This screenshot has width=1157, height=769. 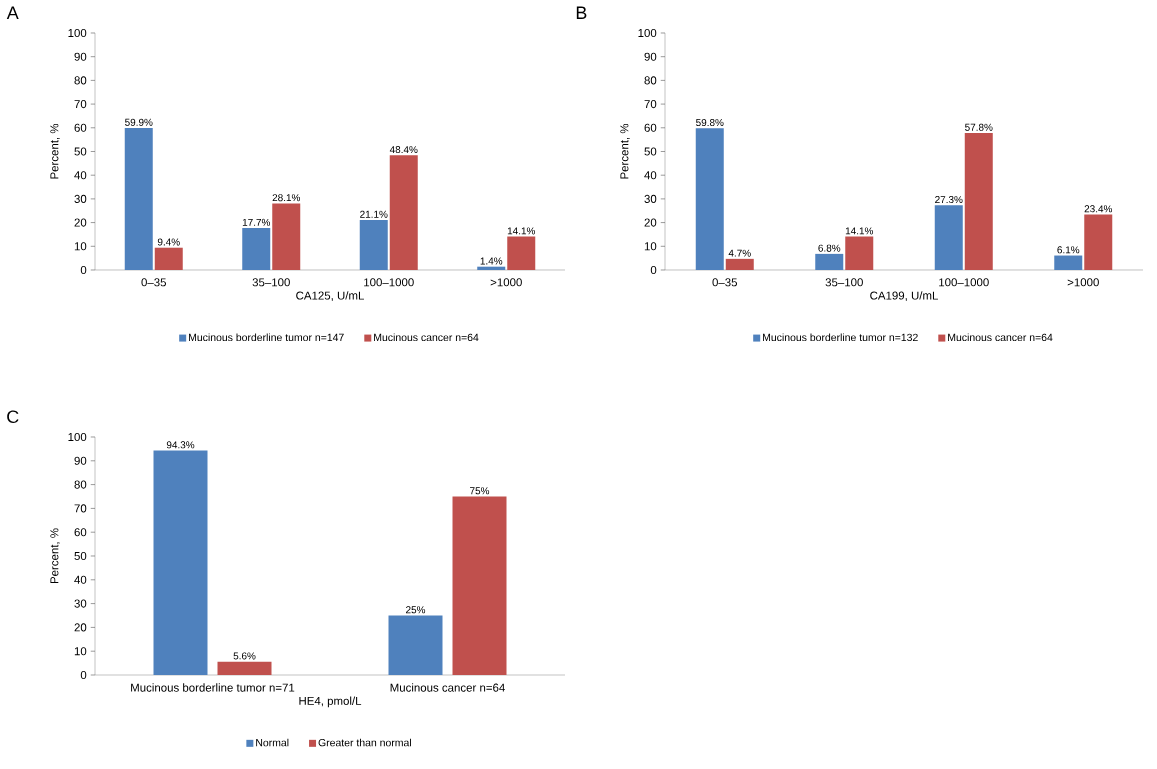 What do you see at coordinates (286, 198) in the screenshot?
I see `data-label: 28.1%` at bounding box center [286, 198].